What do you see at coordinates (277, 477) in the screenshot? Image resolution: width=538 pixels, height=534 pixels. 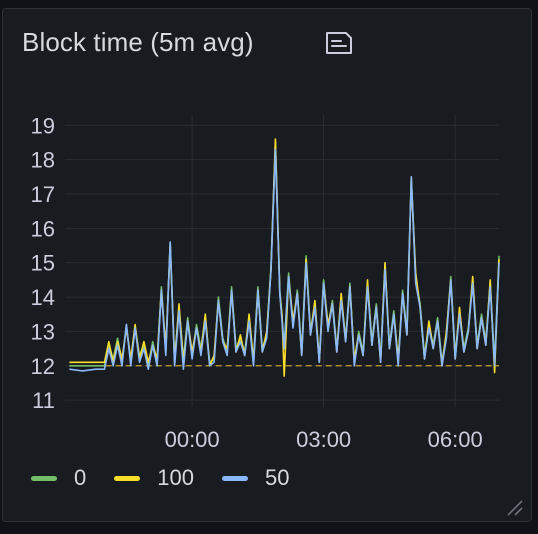 I see `legend-label: 50` at bounding box center [277, 477].